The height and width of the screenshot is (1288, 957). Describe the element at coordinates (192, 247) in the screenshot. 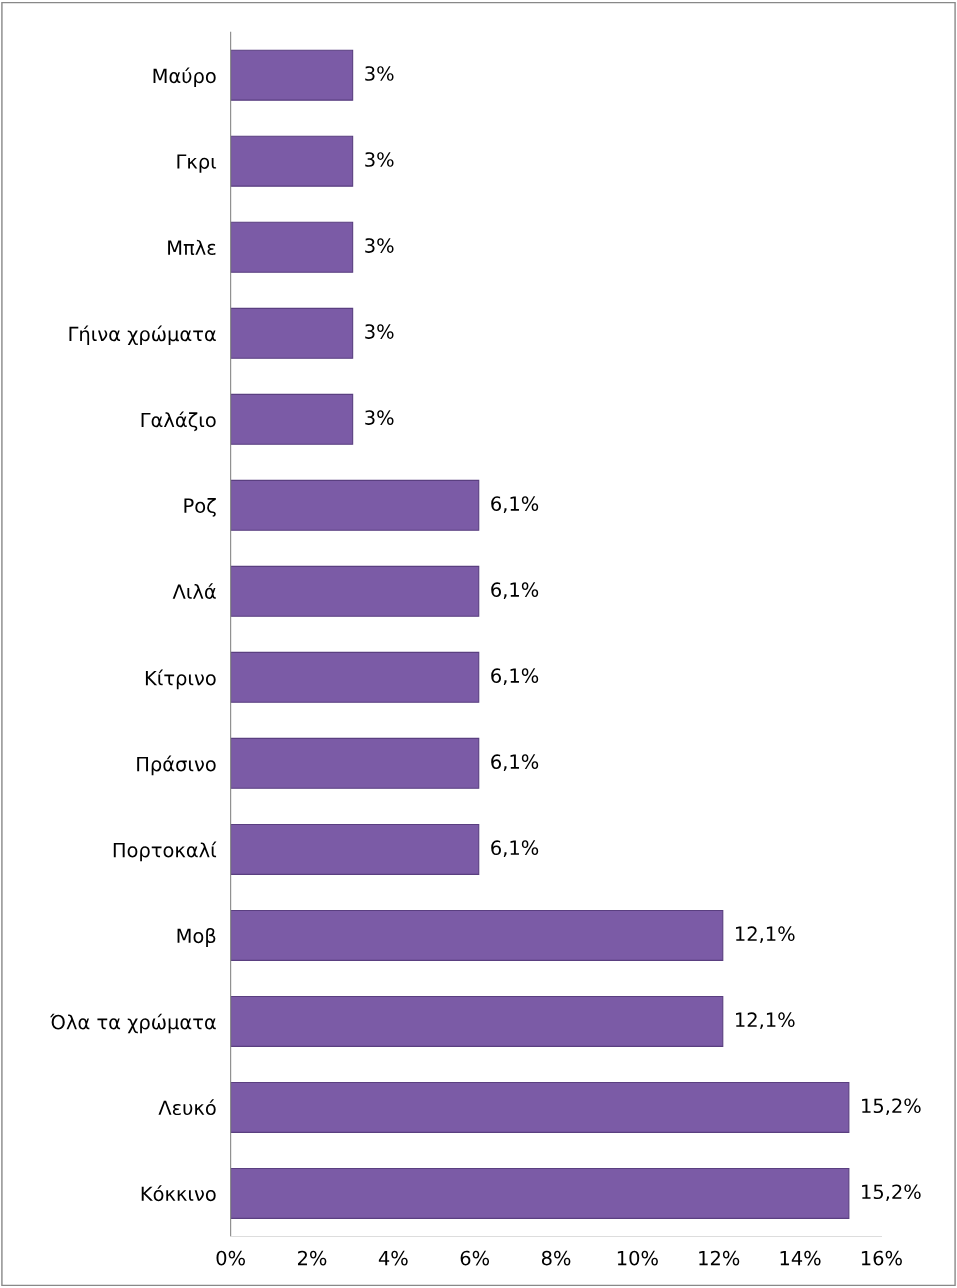

I see `y-tick-label: Μπλε` at that location.